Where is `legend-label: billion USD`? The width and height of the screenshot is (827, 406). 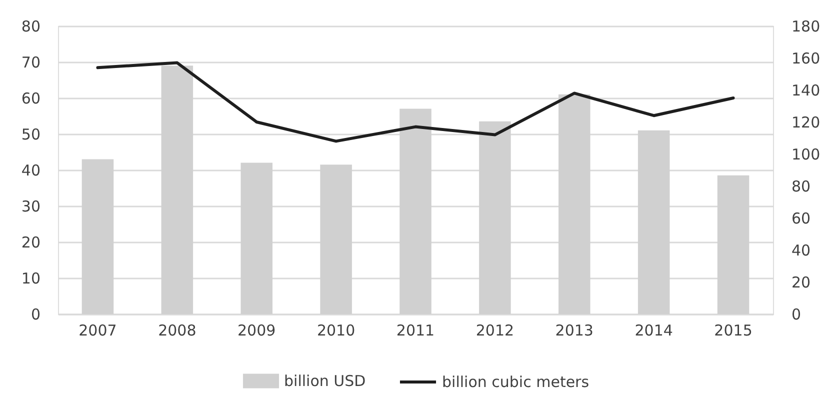 legend-label: billion USD is located at coordinates (325, 381).